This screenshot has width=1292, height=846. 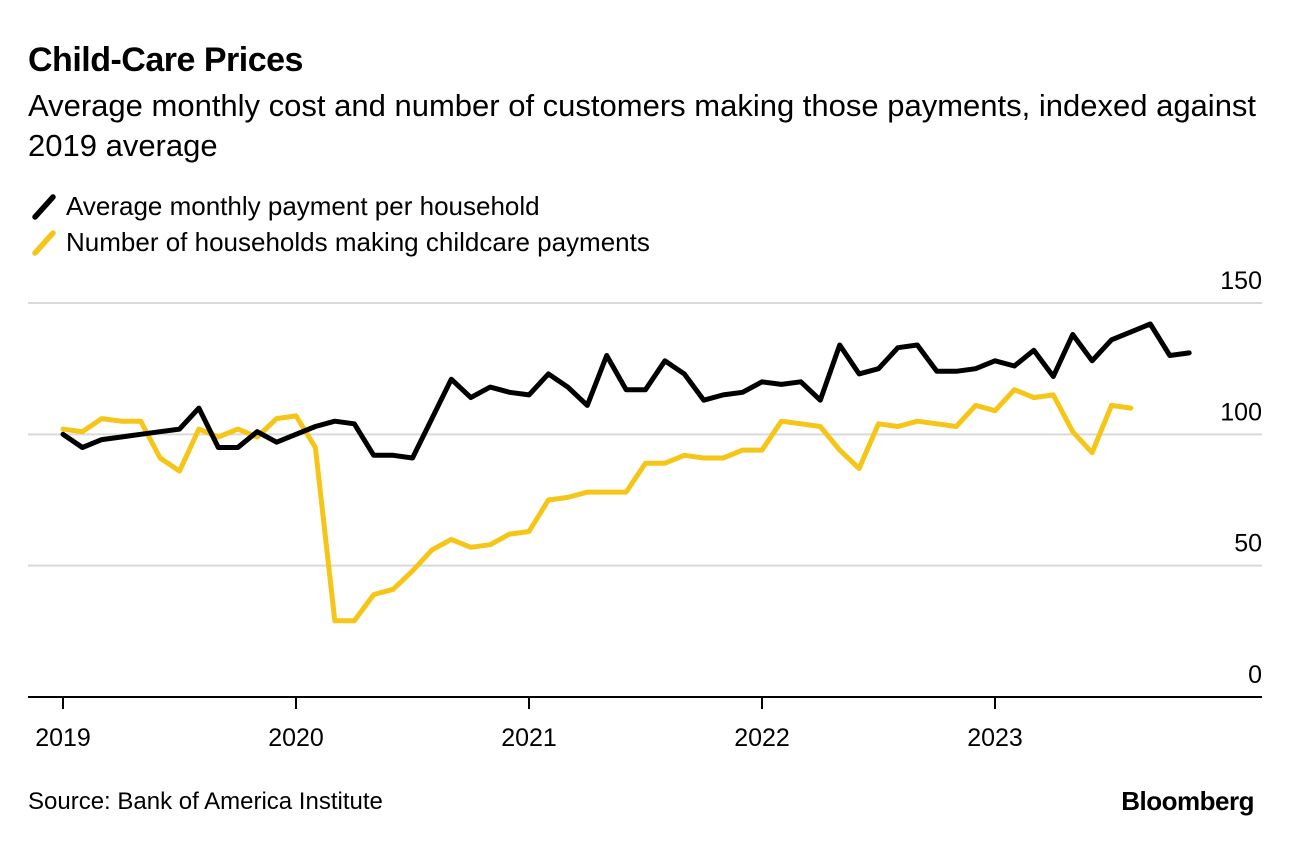 I want to click on brand-logo: Bloomberg, so click(x=1187, y=801).